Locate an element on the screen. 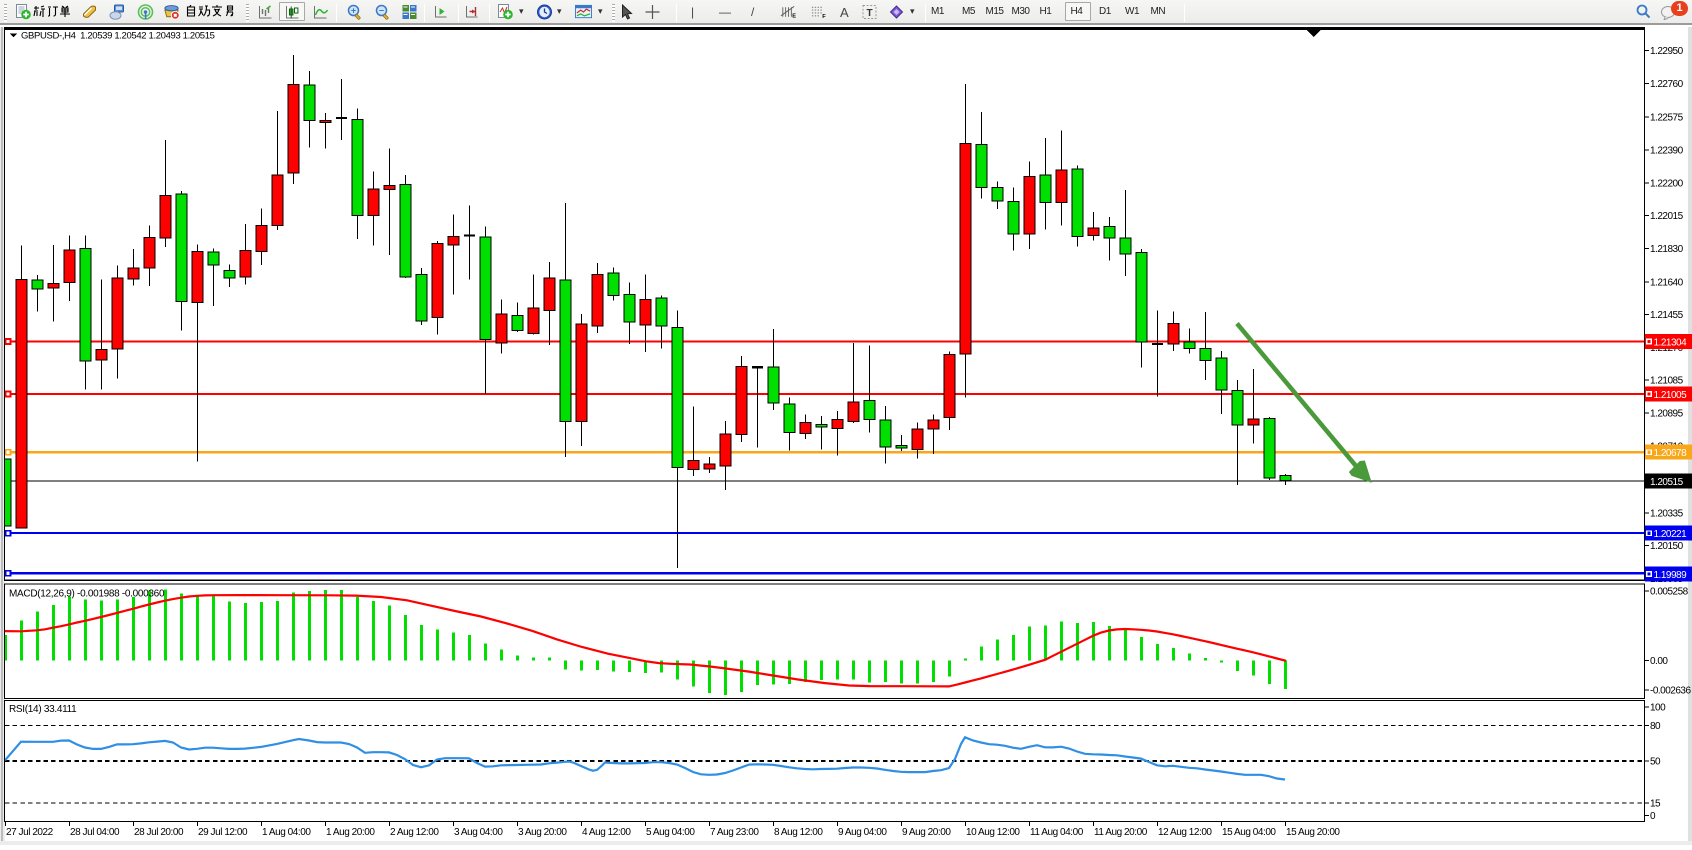 The image size is (1692, 850). svg-text: 1.21005 is located at coordinates (1671, 395).